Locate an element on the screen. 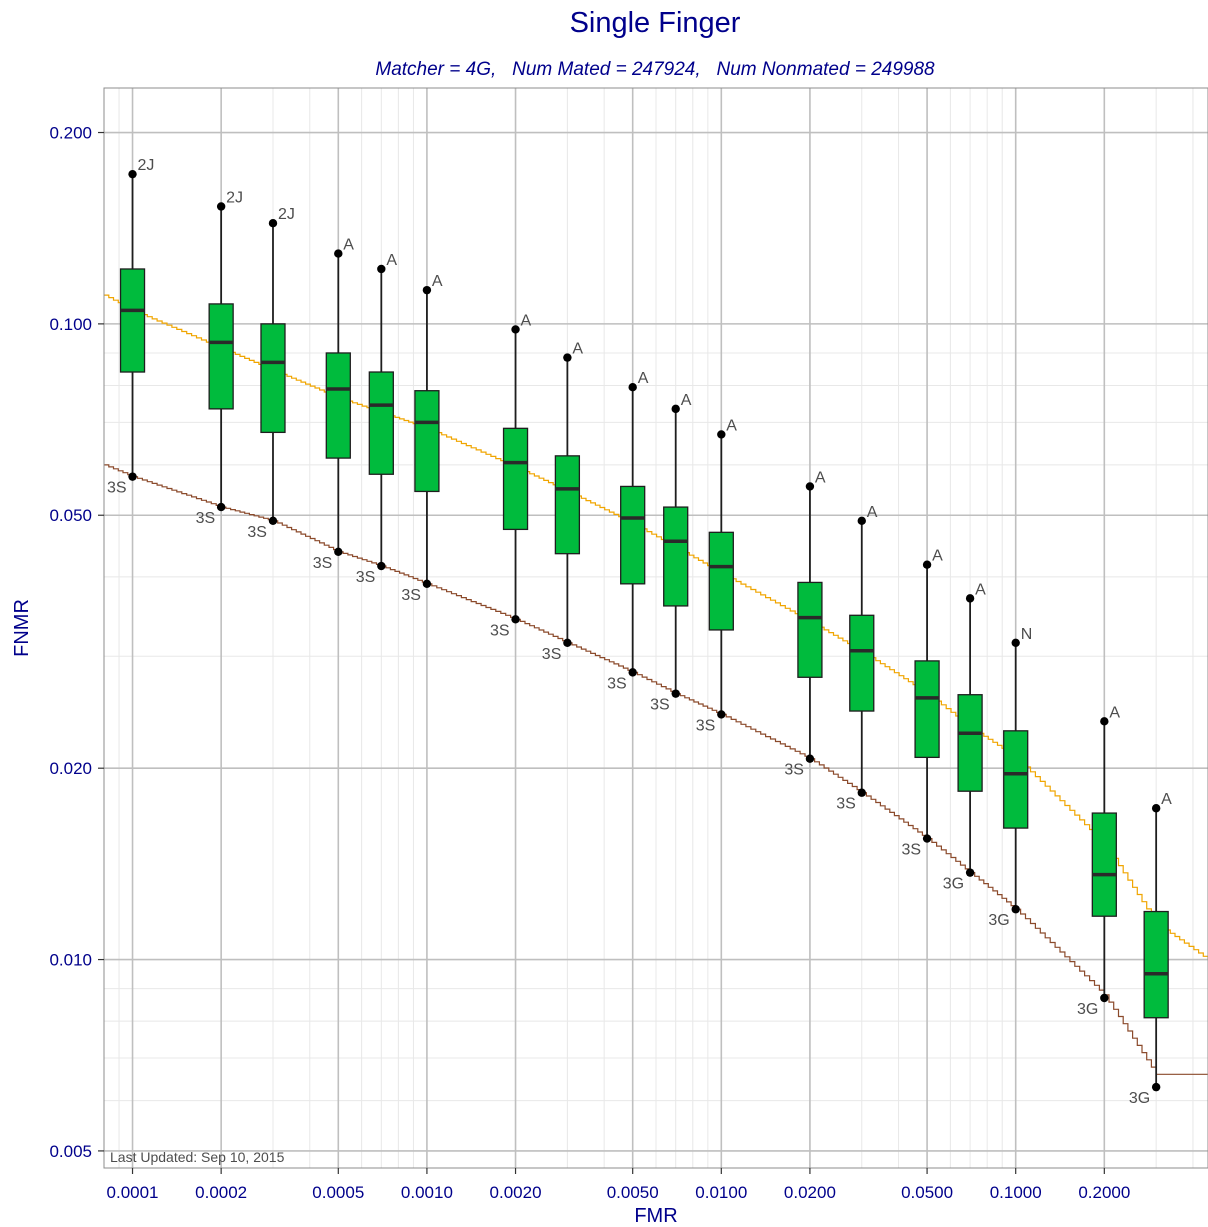  x-tick-label: 0.0050 is located at coordinates (633, 1192).